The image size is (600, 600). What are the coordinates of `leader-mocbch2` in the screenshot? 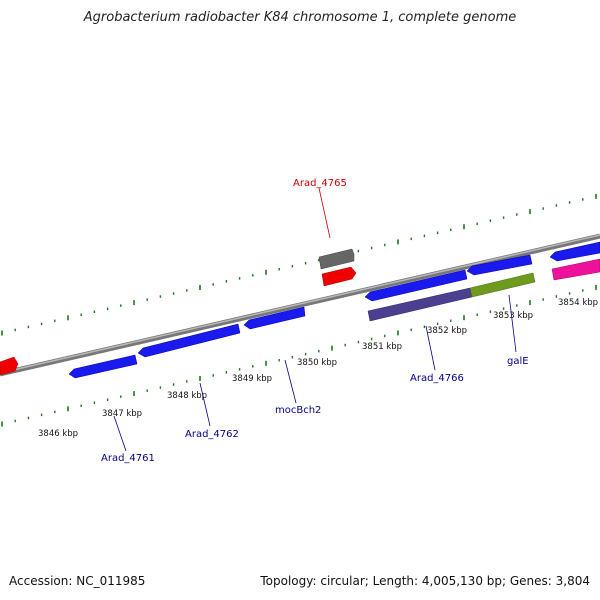 It's located at (290, 381).